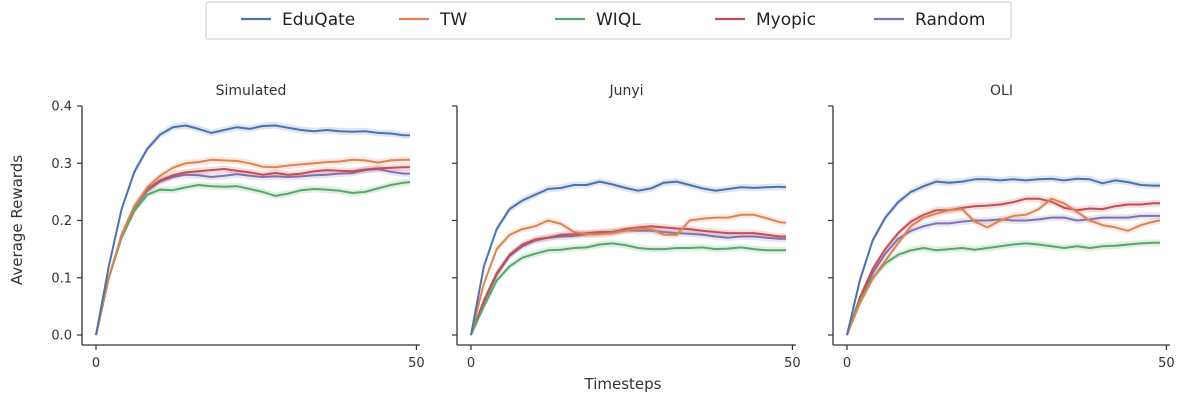 Image resolution: width=1182 pixels, height=402 pixels. I want to click on x-axis-label: Timesteps, so click(623, 384).